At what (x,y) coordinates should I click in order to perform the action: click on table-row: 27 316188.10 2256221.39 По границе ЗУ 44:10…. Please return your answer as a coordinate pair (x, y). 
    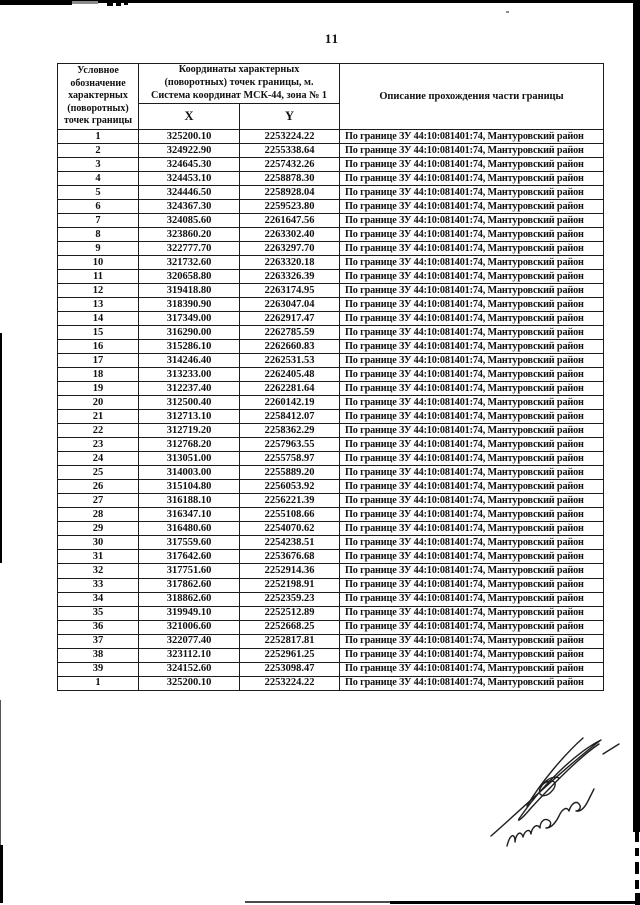
    Looking at the image, I should click on (330, 501).